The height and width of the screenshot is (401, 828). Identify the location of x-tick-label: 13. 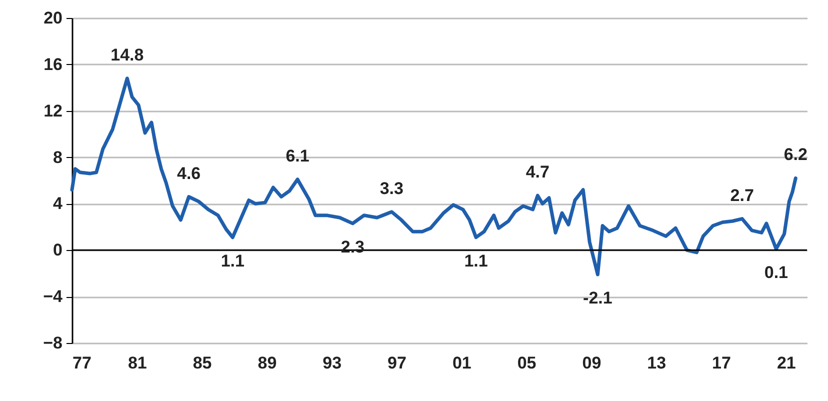
(656, 363).